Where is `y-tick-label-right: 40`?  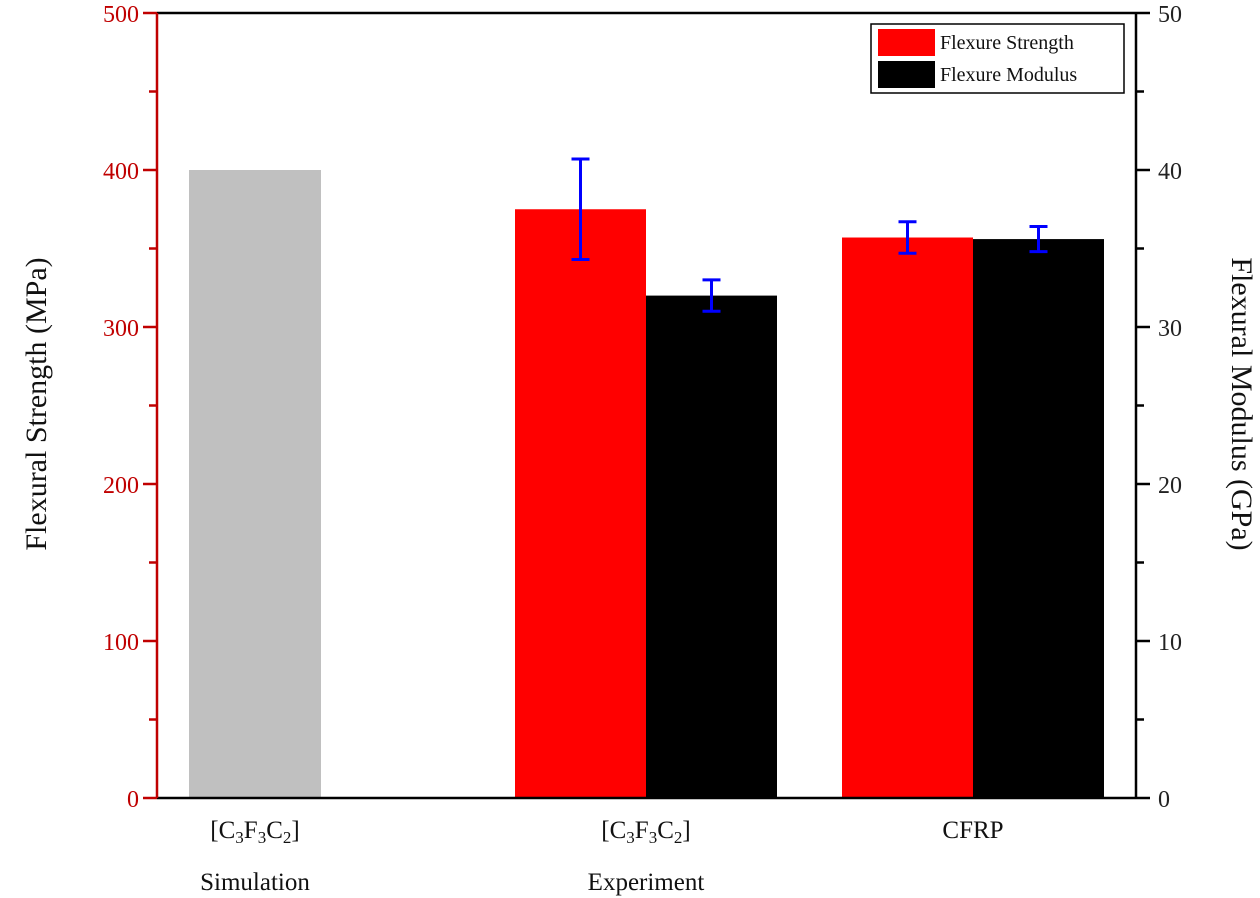 y-tick-label-right: 40 is located at coordinates (1170, 172).